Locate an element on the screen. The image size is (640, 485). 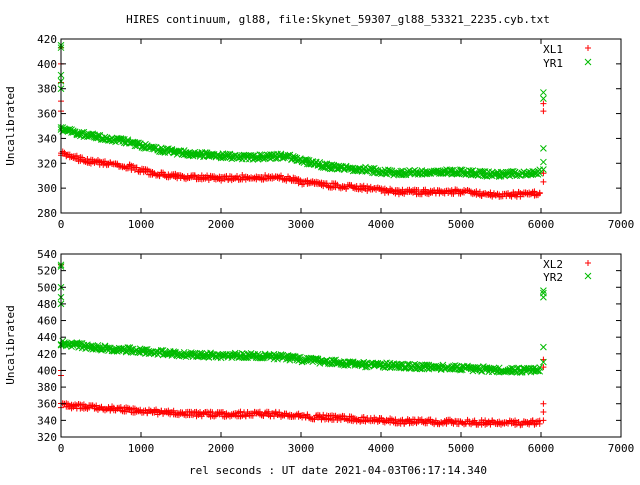
bottom-y-tick-label: 500 is located at coordinates (47, 287).